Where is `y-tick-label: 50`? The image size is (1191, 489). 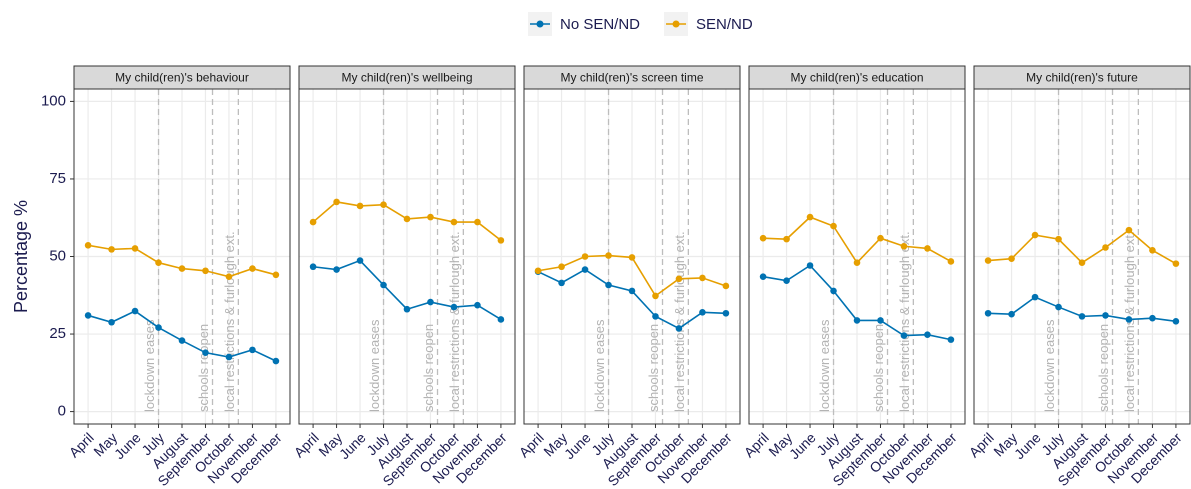 y-tick-label: 50 is located at coordinates (57, 255).